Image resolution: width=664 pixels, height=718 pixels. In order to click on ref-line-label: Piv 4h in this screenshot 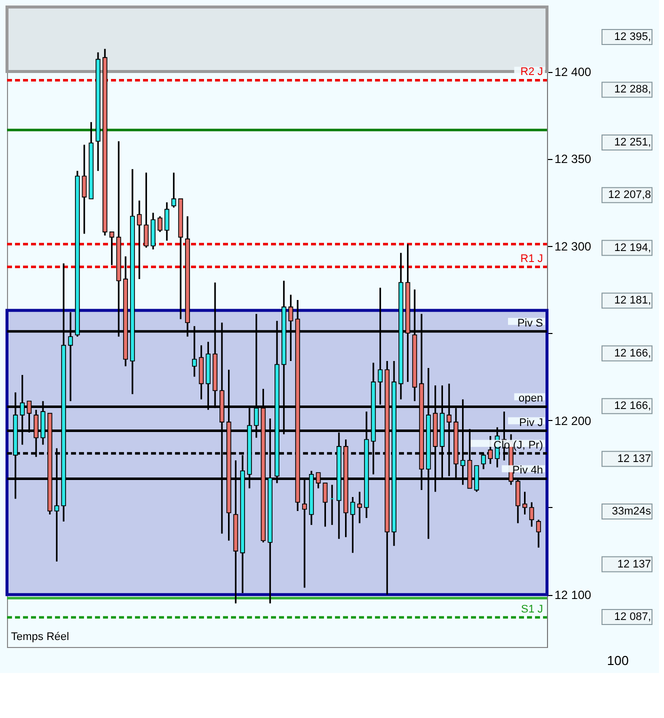, I will do `click(527, 470)`.